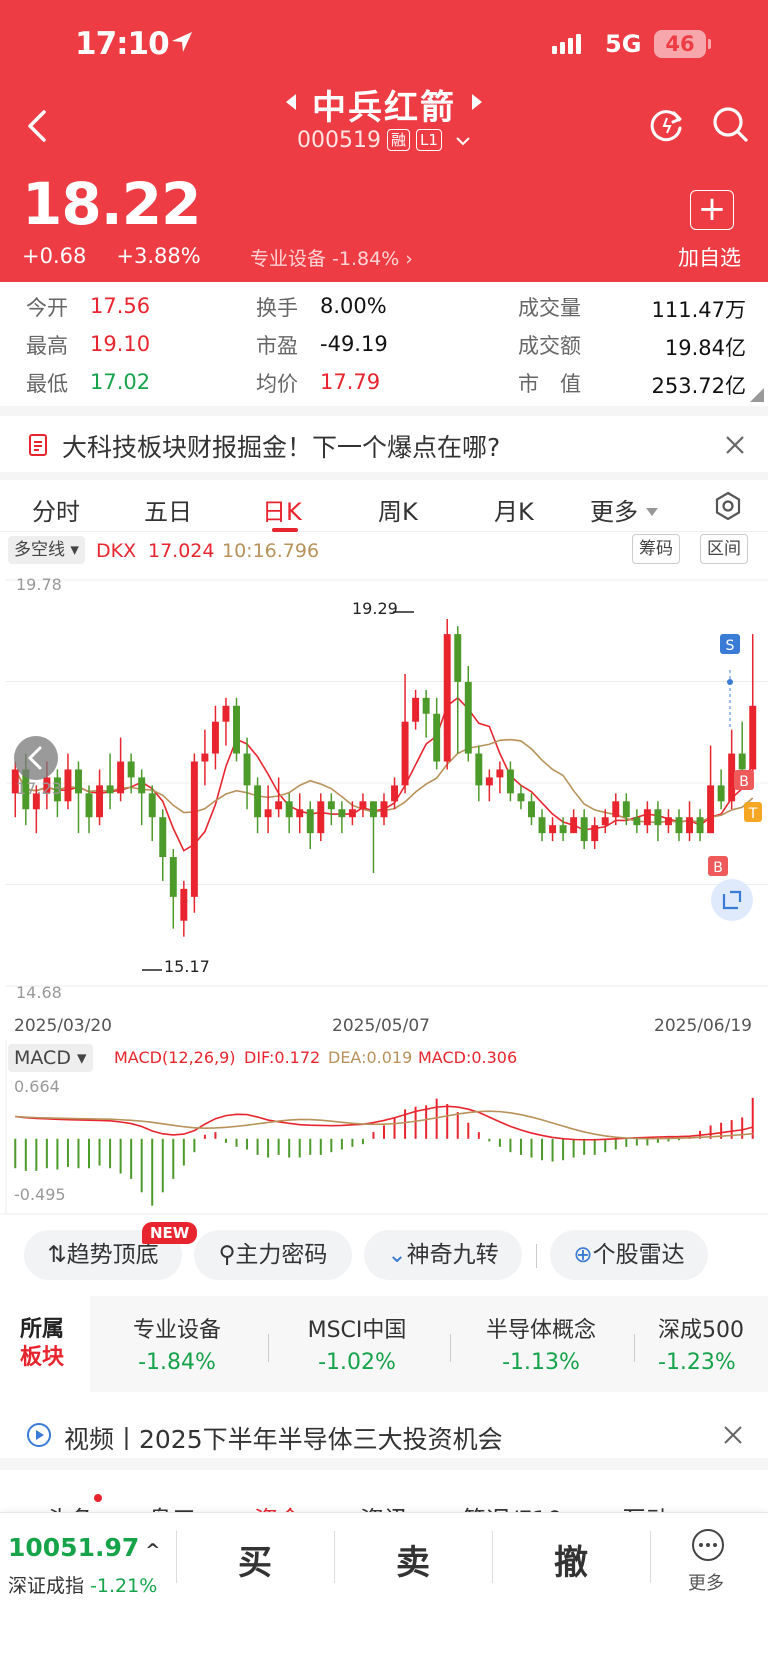  What do you see at coordinates (37, 1086) in the screenshot?
I see `macd-axis-top: 0.664` at bounding box center [37, 1086].